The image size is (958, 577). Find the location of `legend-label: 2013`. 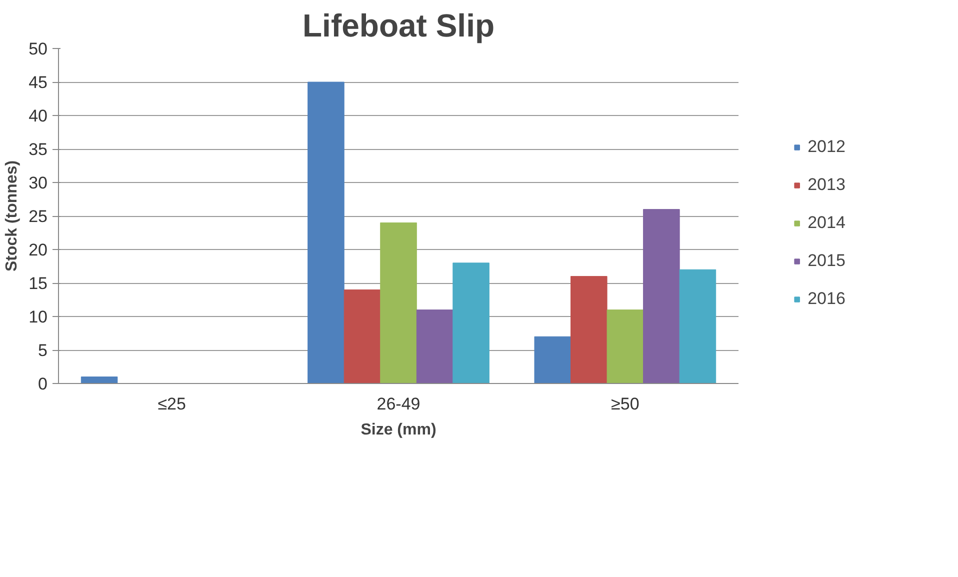

legend-label: 2013 is located at coordinates (827, 184).